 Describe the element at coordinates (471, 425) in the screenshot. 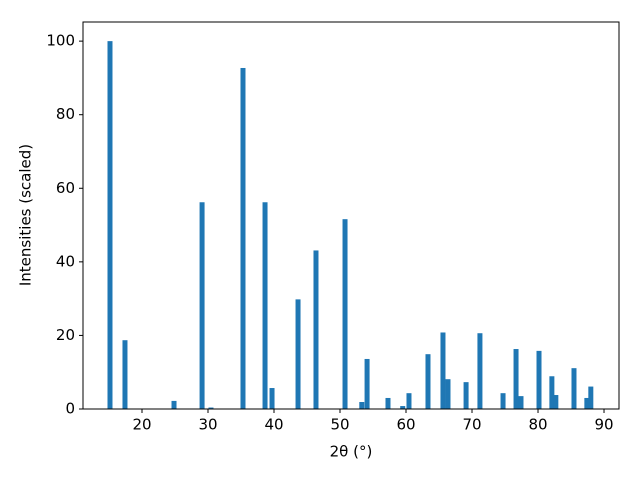

I see `x-tick-label: 70` at that location.